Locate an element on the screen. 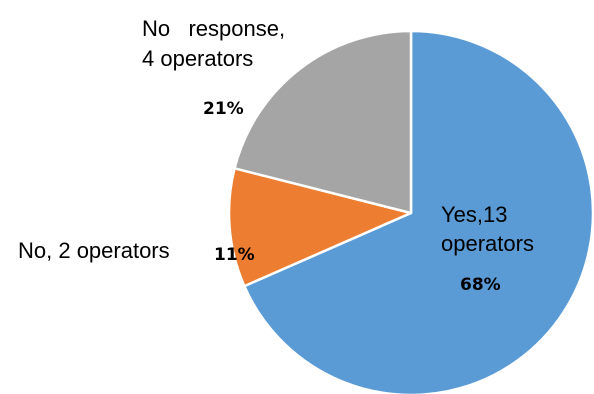 This screenshot has width=594, height=394. slice-yes-label-line1: Yes,13 is located at coordinates (474, 214).